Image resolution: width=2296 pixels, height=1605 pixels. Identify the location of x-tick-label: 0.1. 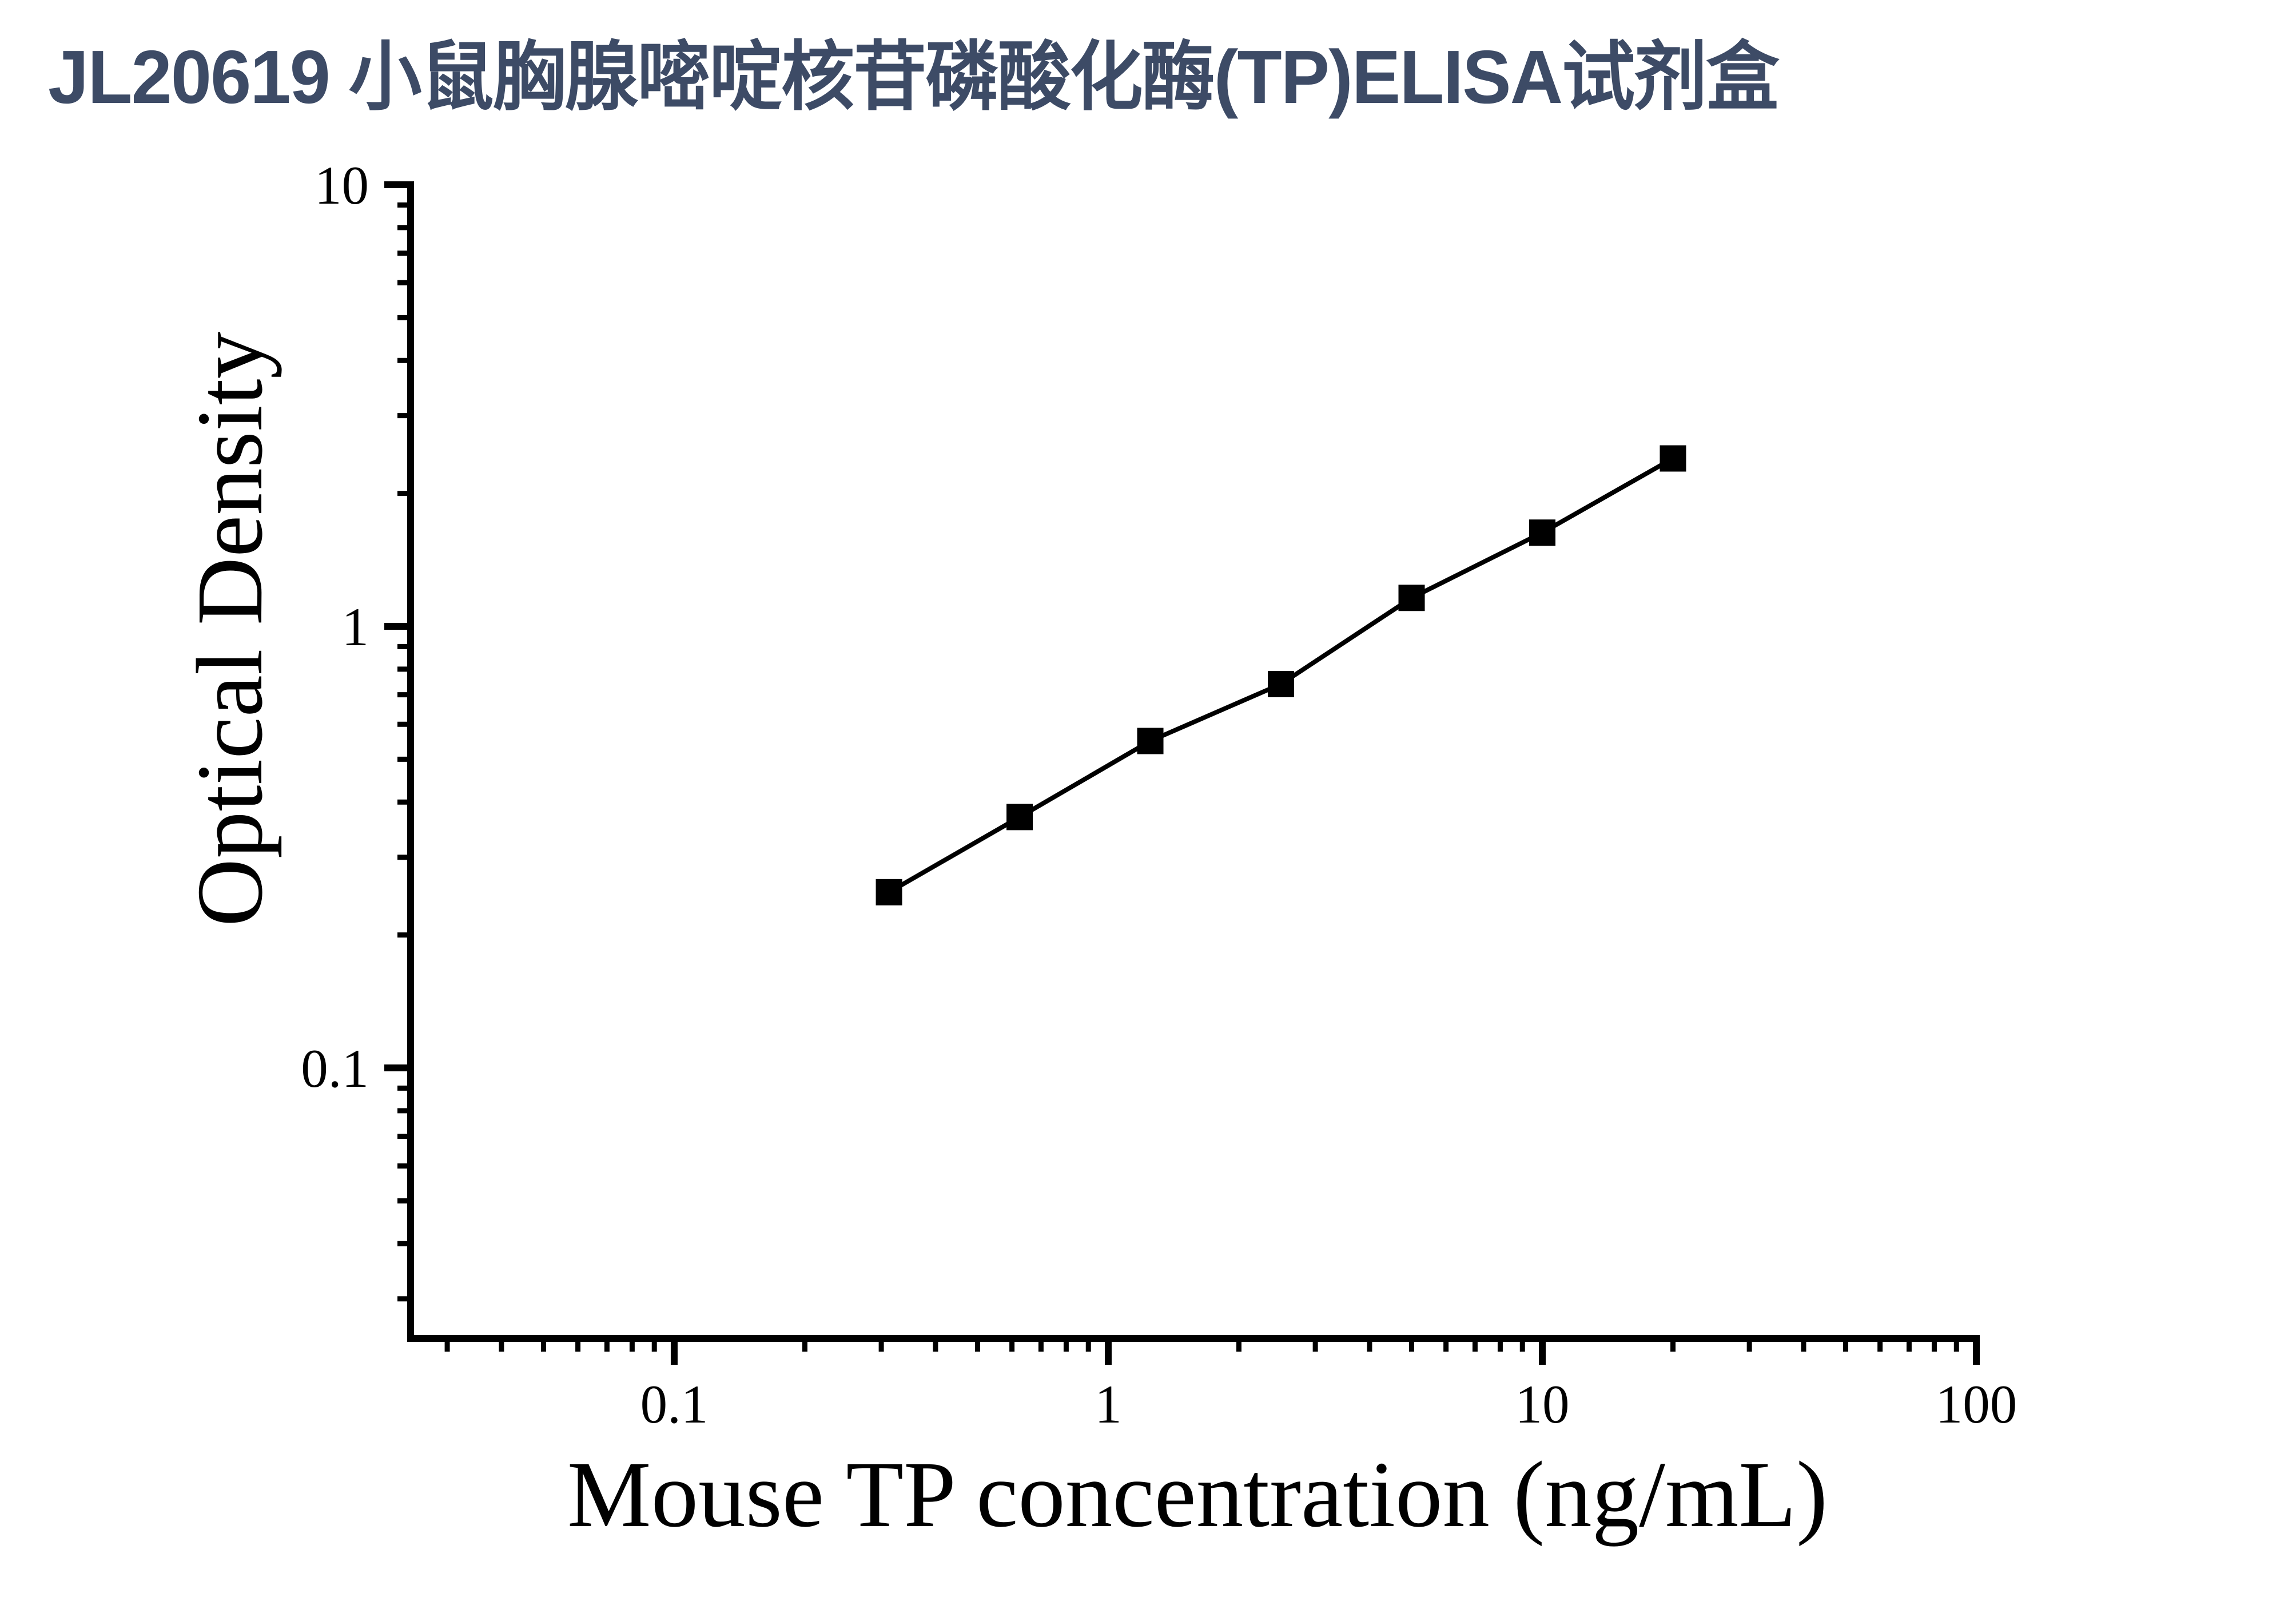
(674, 1404).